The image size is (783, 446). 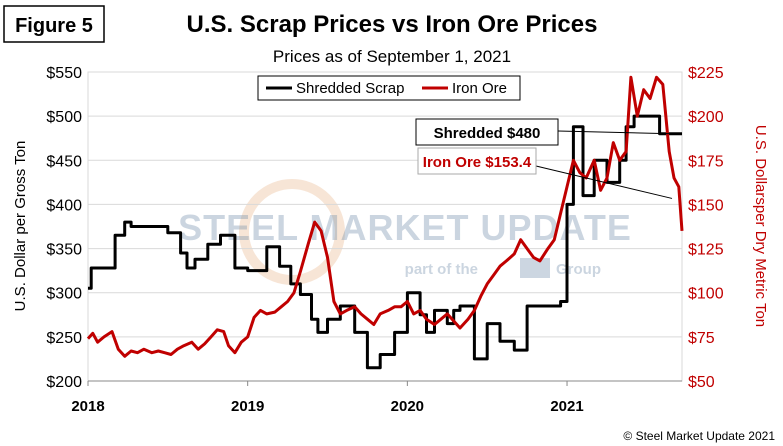 What do you see at coordinates (706, 250) in the screenshot?
I see `y-tick-label-right: $125` at bounding box center [706, 250].